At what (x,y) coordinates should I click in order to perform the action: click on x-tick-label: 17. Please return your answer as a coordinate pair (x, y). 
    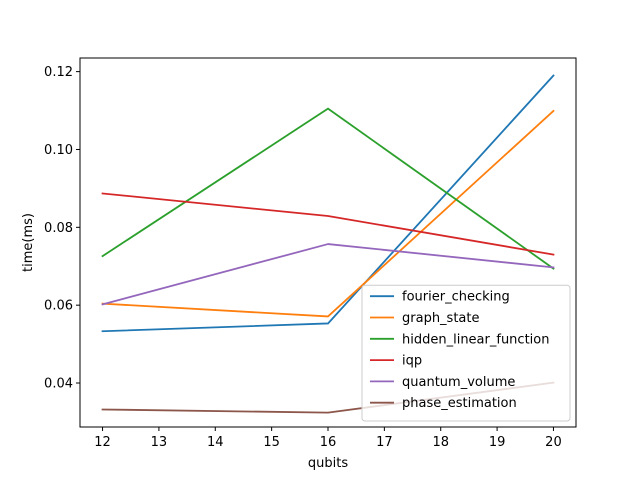
    Looking at the image, I should click on (384, 442).